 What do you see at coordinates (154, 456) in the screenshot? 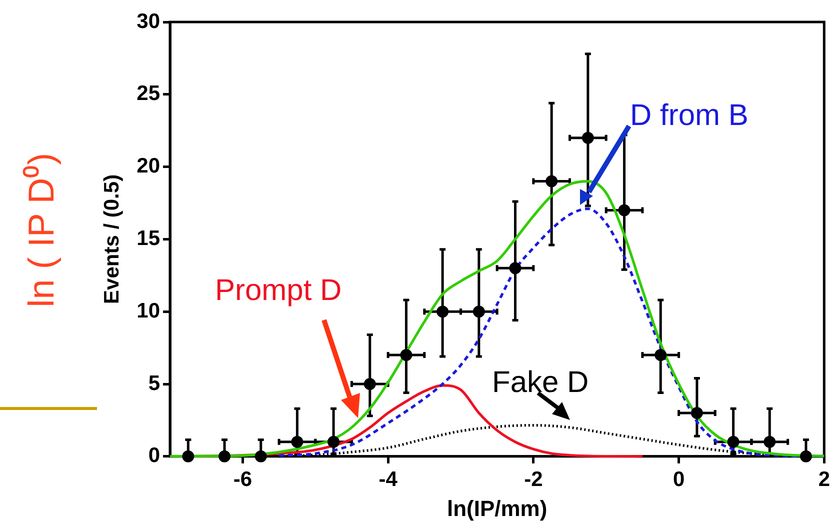
I see `y-tick-label: 0` at bounding box center [154, 456].